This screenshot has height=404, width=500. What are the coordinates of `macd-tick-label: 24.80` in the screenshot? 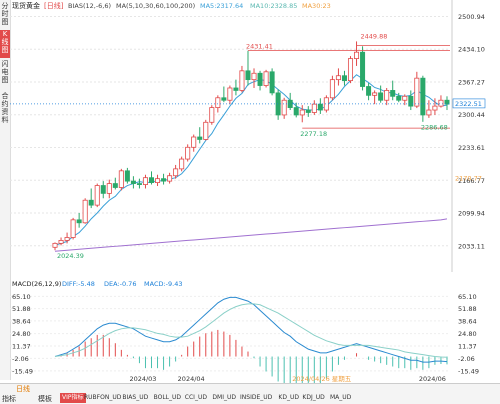 It's located at (467, 334).